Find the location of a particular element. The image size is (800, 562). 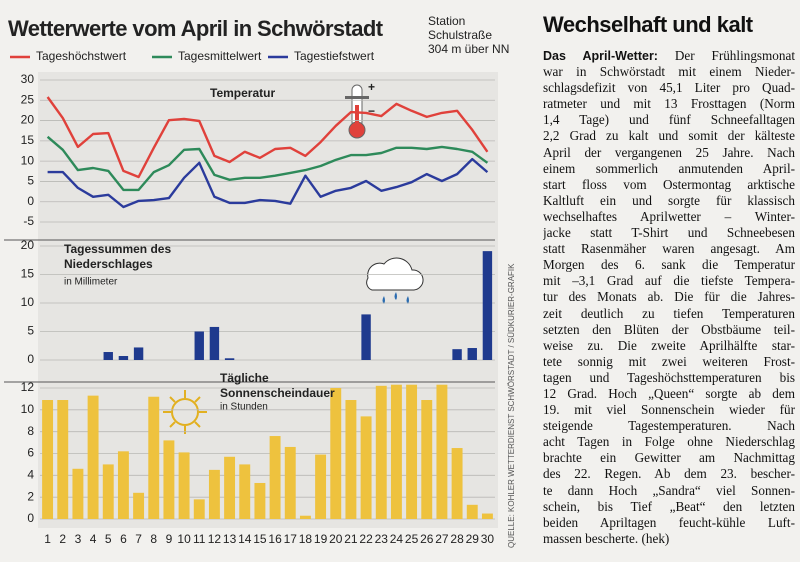

article-line: mit –3,1 Grad auf die tiefste Tempera- is located at coordinates (669, 281).